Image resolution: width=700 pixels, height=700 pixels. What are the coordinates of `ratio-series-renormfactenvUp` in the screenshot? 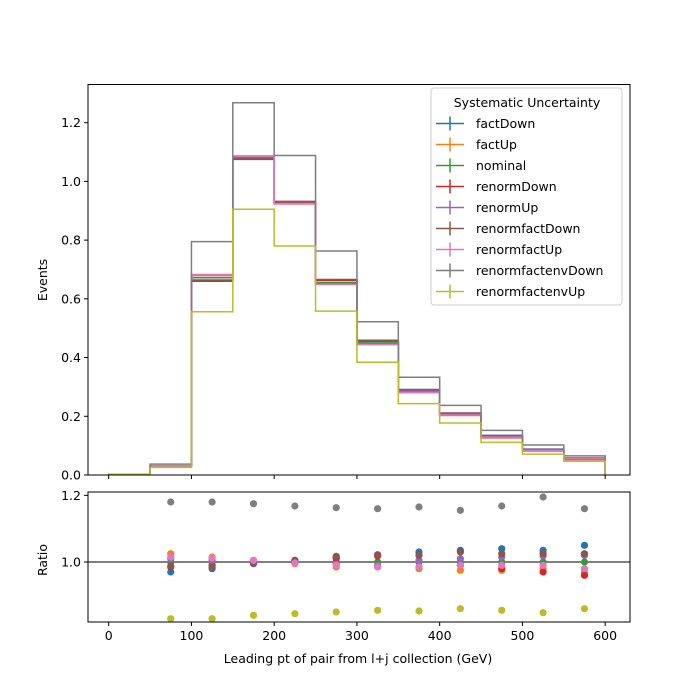 It's located at (378, 614).